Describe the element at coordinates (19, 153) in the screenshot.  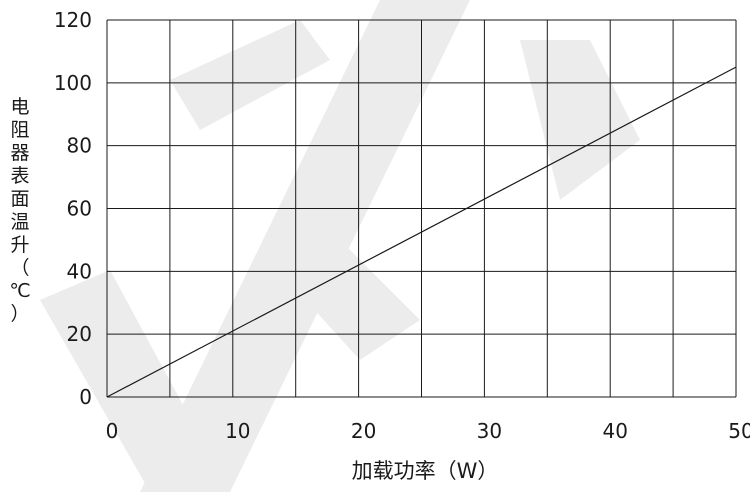
I see `y-axis-label-char: 器` at that location.